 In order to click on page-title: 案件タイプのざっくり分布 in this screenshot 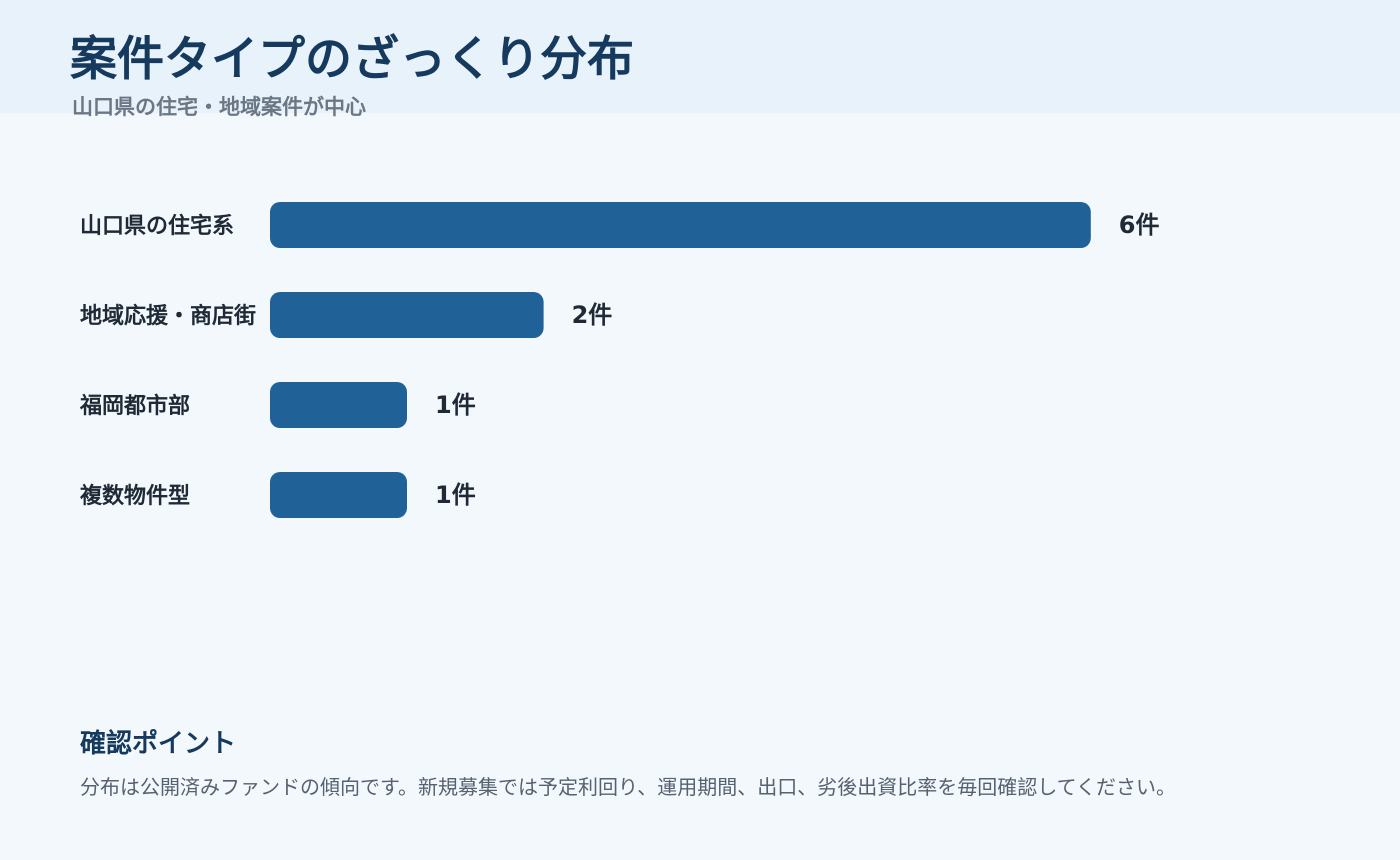, I will do `click(352, 59)`.